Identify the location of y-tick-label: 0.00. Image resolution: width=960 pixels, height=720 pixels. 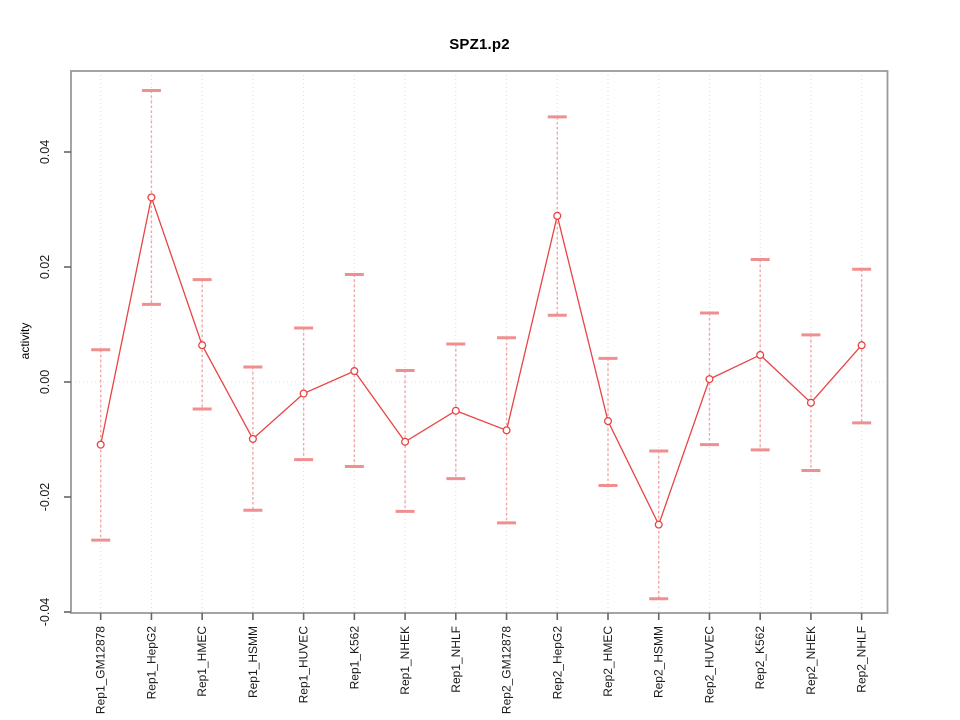
(45, 382).